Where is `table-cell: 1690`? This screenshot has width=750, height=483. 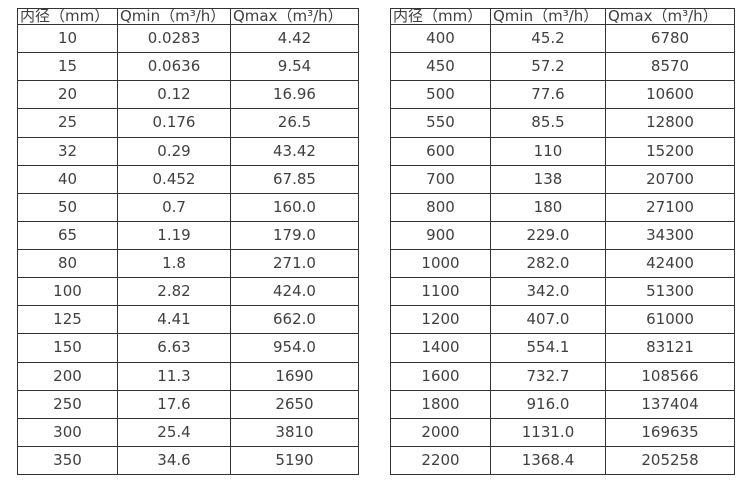
table-cell: 1690 is located at coordinates (294, 376).